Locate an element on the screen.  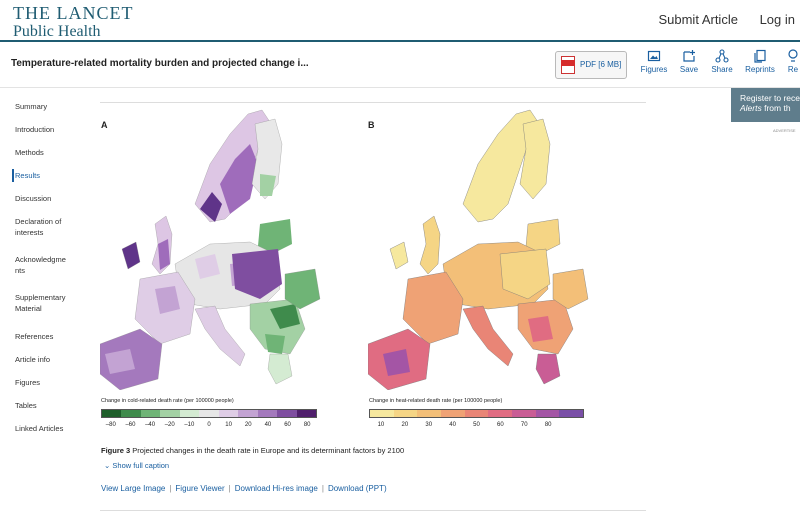
legend-b-tick-label: 80 is located at coordinates (548, 425).